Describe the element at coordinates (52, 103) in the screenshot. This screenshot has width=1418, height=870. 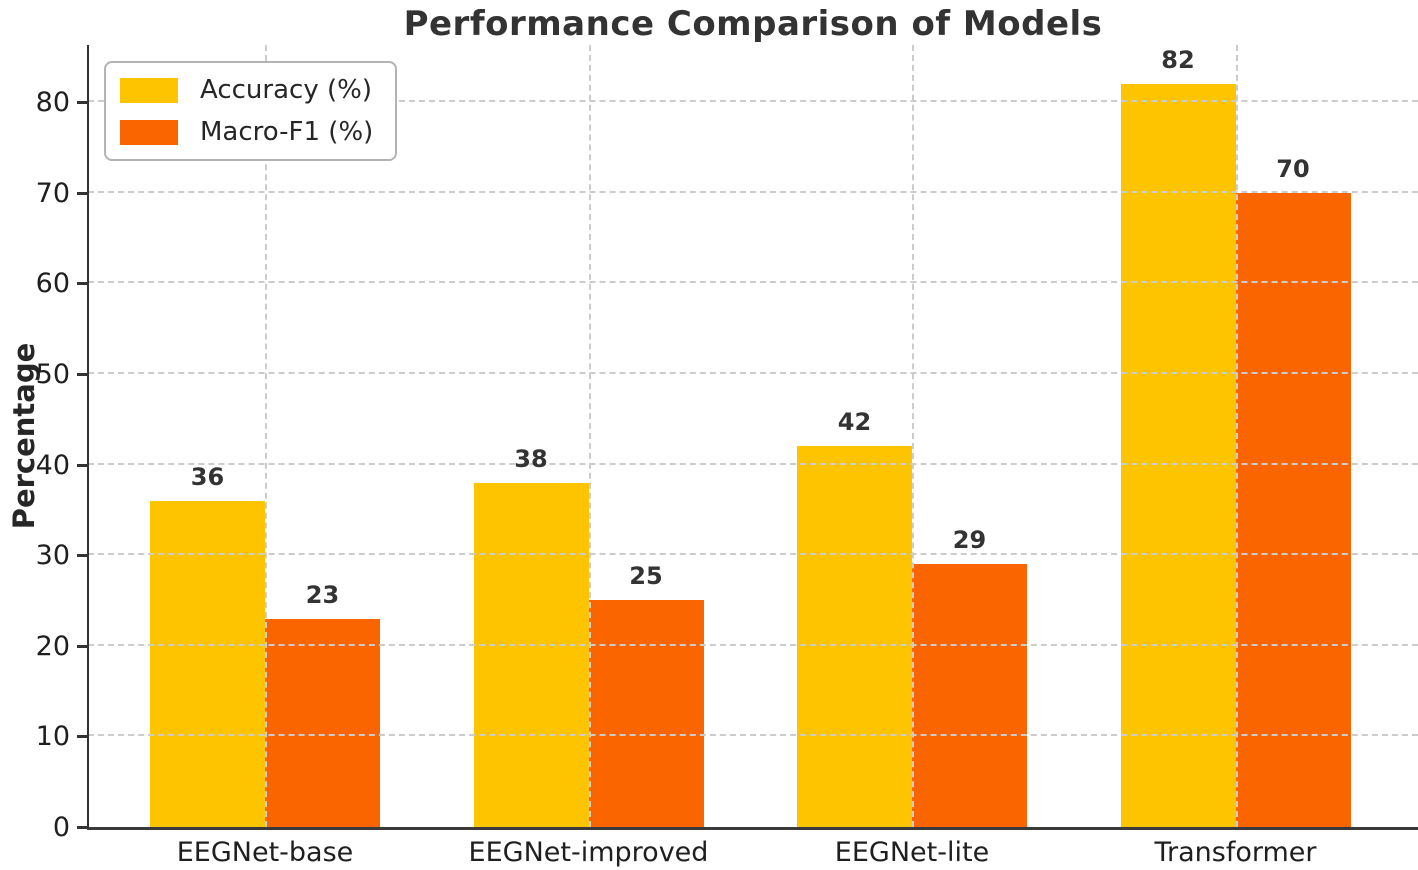
I see `y-tick-label: 80` at that location.